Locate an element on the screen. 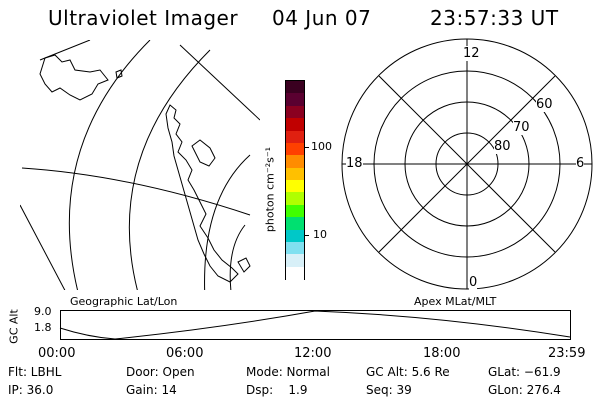  mlt-label-12: 12 is located at coordinates (471, 53).